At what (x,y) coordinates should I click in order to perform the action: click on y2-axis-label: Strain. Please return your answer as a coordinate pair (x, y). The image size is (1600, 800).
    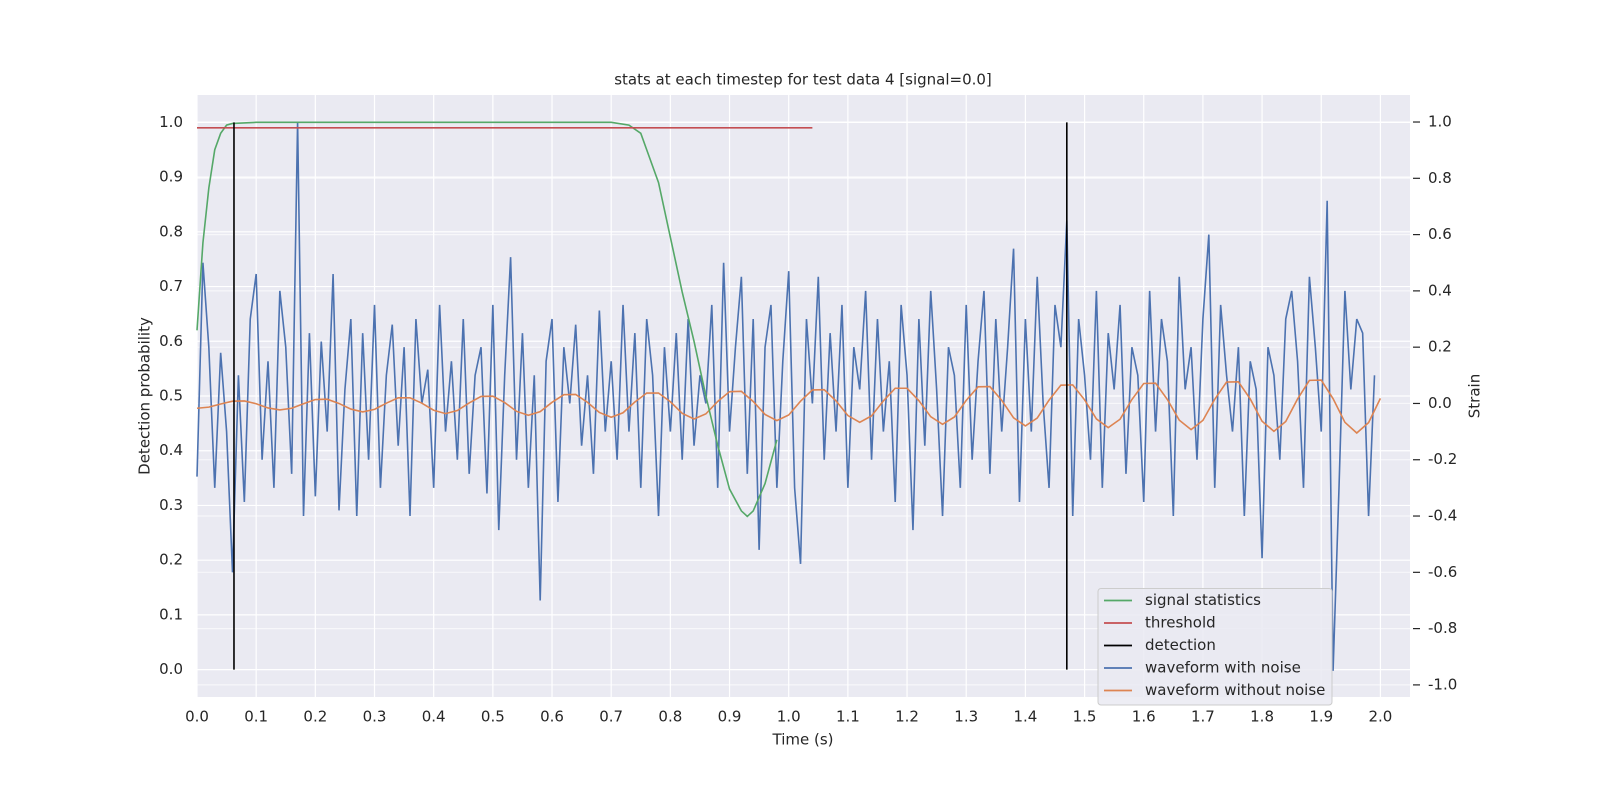
    Looking at the image, I should click on (1475, 396).